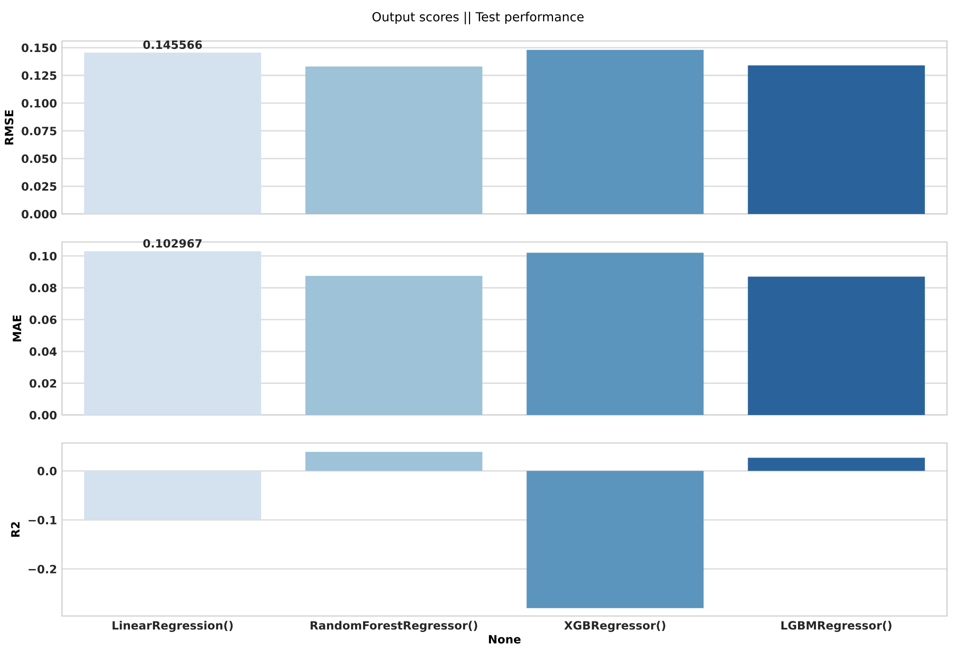 This screenshot has width=956, height=650. Describe the element at coordinates (39, 131) in the screenshot. I see `y-tick-label: 0.075` at that location.